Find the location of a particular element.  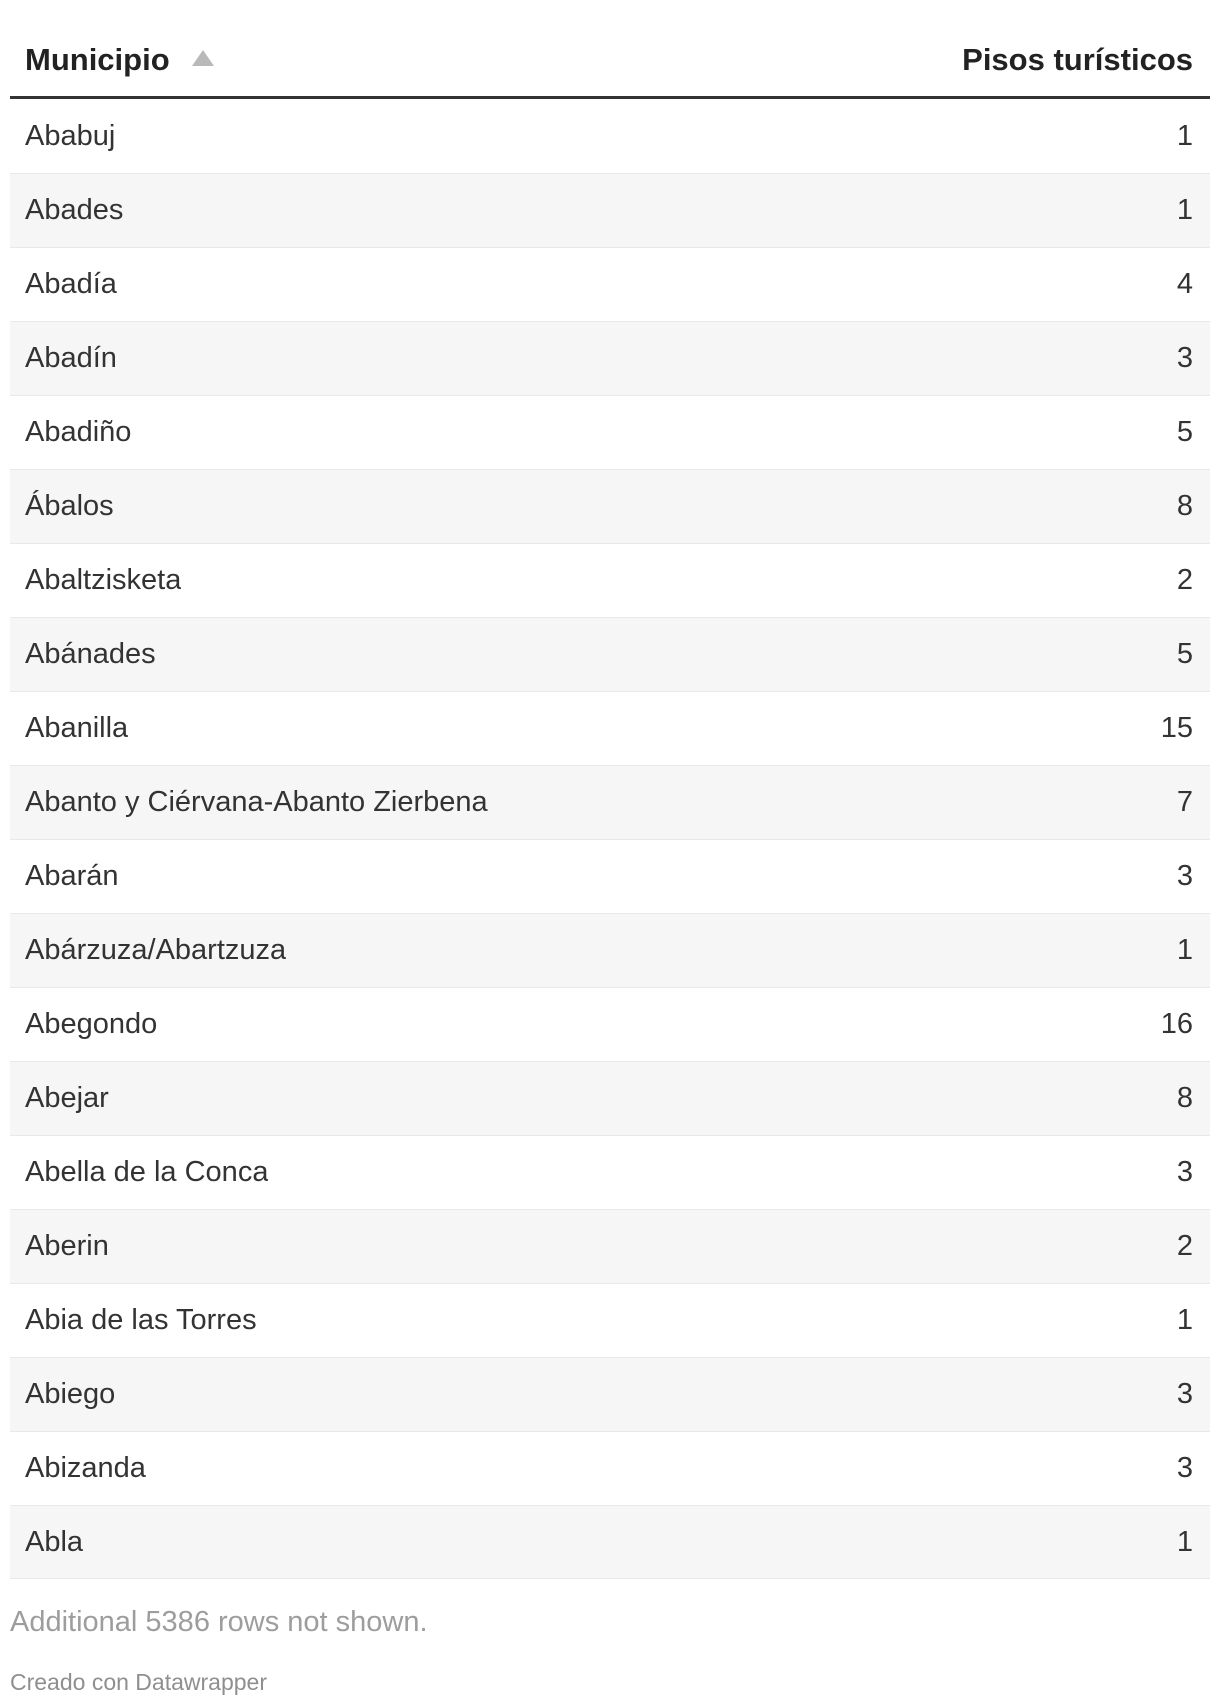

municipio-cell: Abanto y Ciérvana-Abanto Zierbena is located at coordinates (256, 802).